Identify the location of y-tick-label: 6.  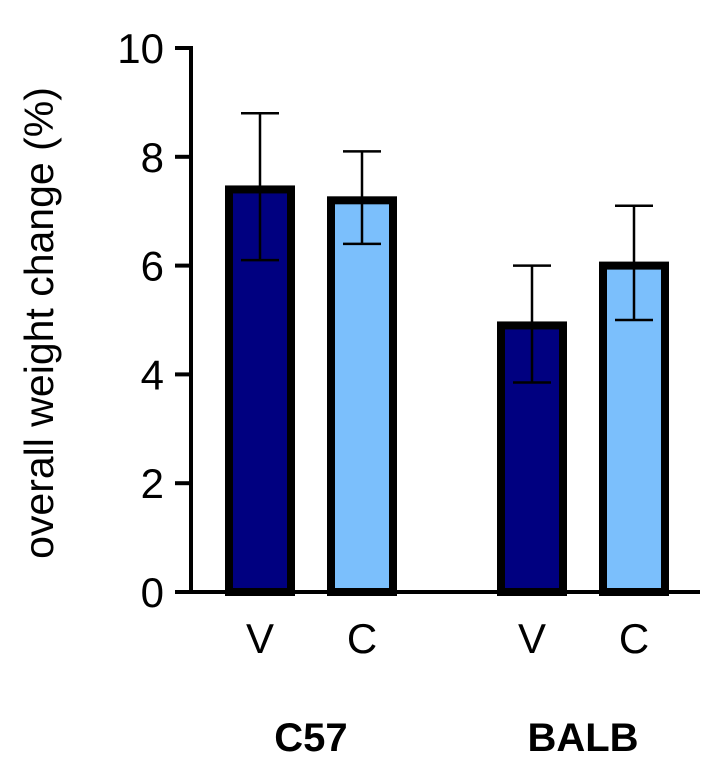
(152, 266).